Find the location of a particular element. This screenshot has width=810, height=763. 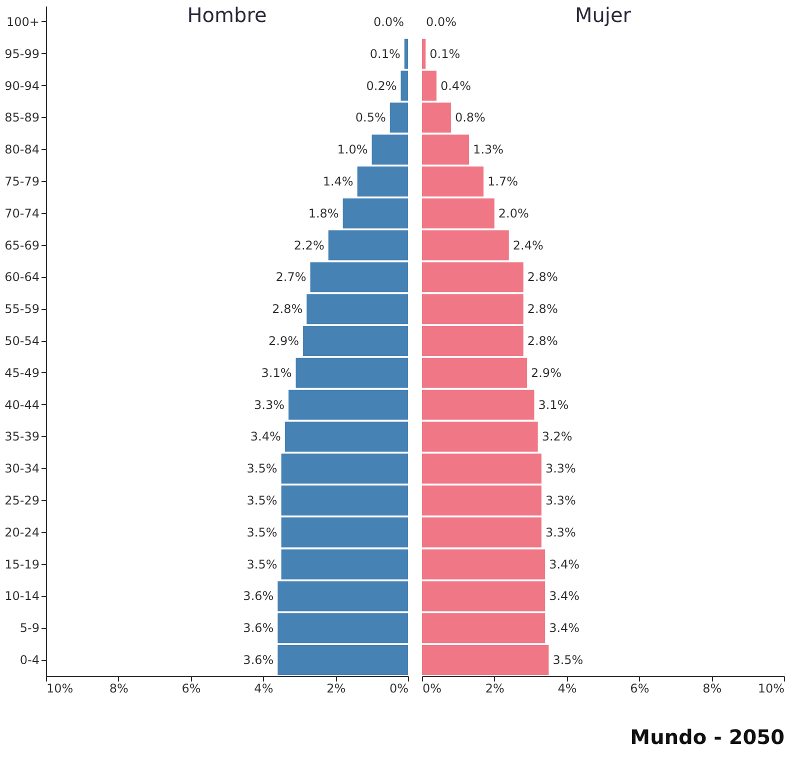

data-label: 0.8% is located at coordinates (470, 117).